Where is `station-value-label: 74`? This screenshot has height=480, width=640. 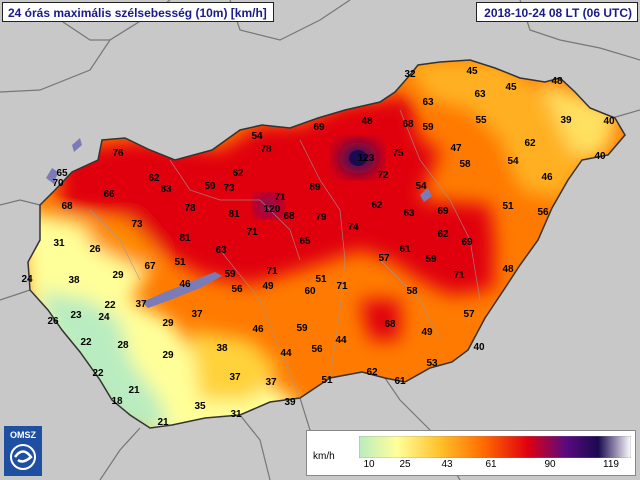
station-value-label: 74 is located at coordinates (353, 227).